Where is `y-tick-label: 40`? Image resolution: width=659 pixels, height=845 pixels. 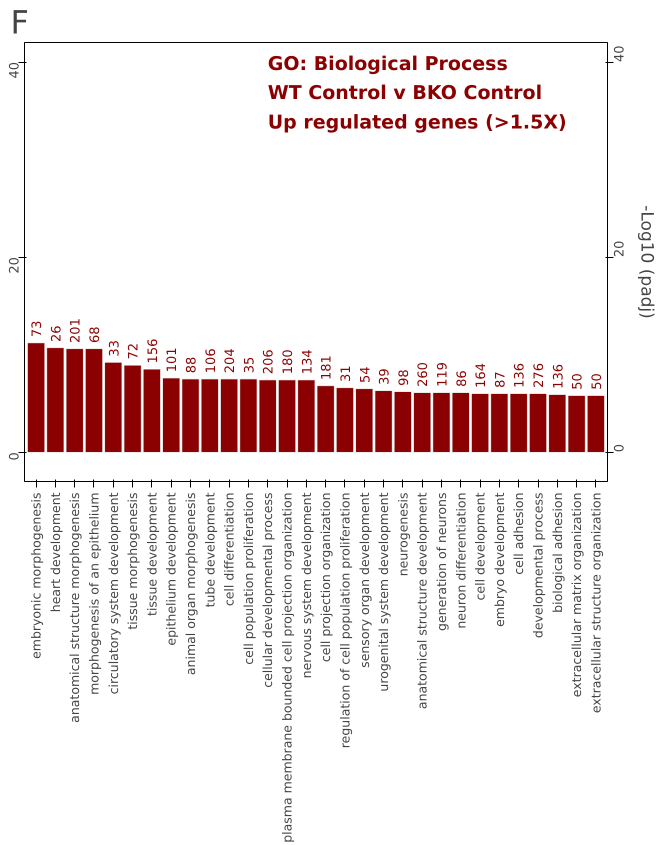 y-tick-label: 40 is located at coordinates (15, 70).